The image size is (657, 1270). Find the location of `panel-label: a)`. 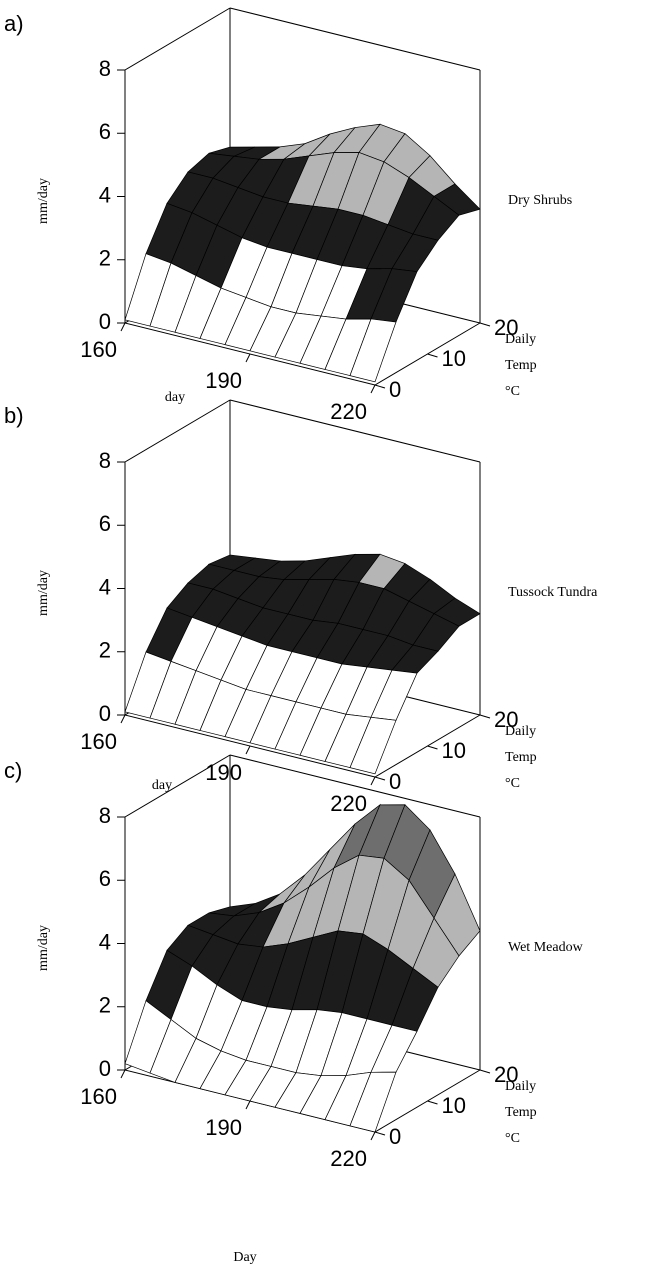

panel-label: a) is located at coordinates (14, 23).